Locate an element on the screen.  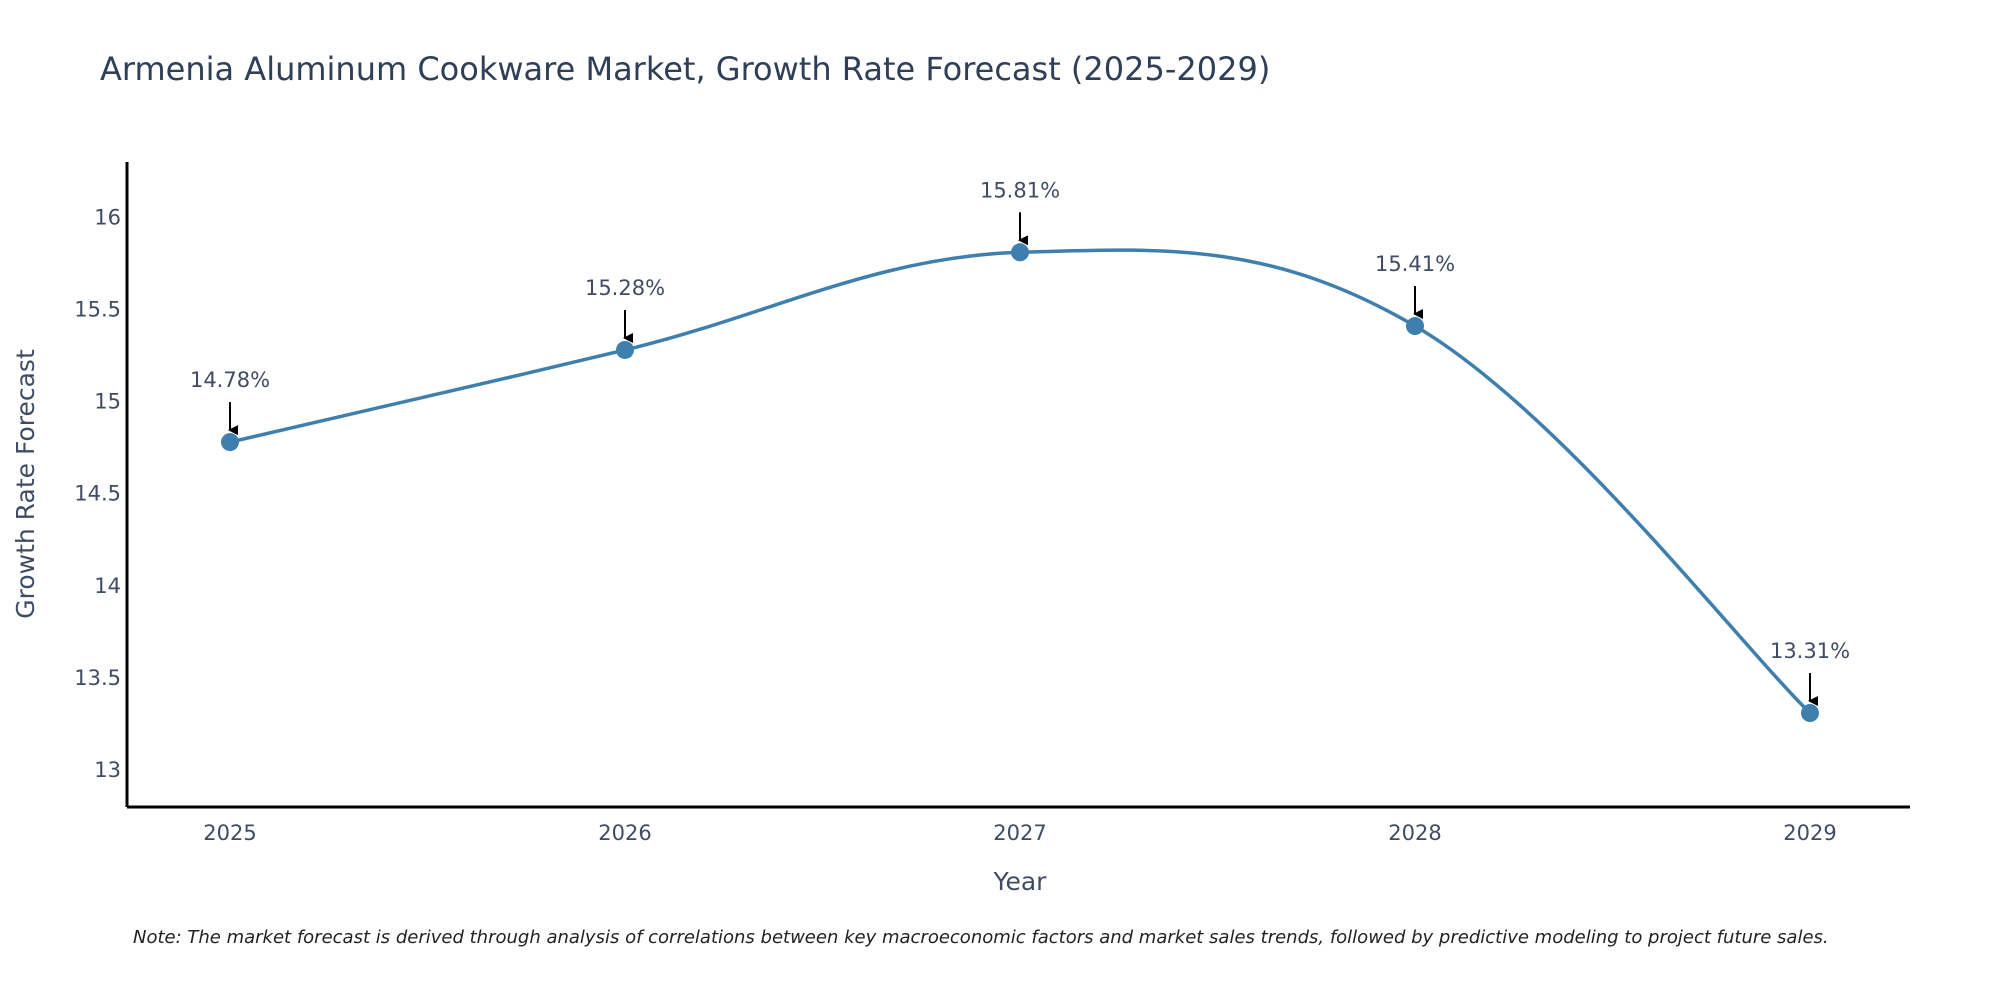
y-tick-label: 15 is located at coordinates (107, 402).